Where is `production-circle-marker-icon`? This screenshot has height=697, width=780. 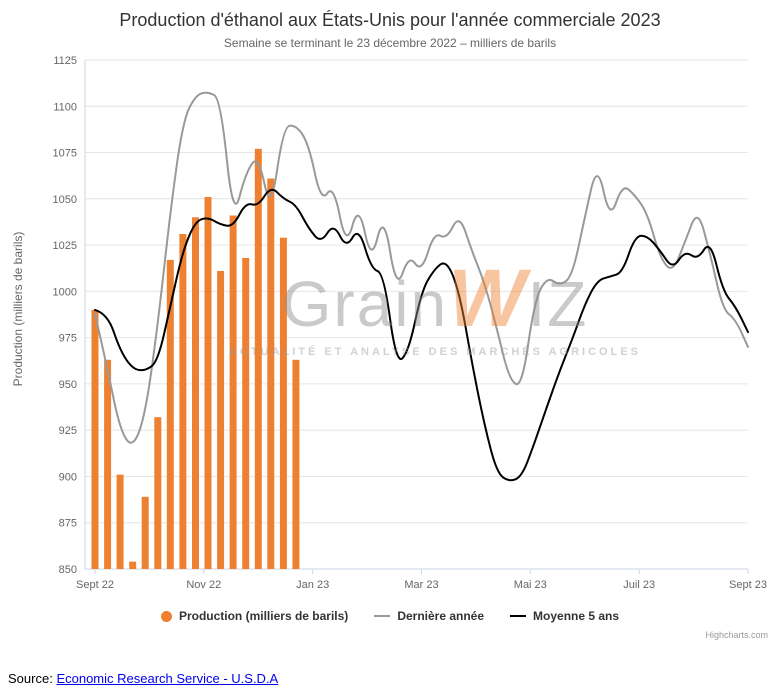
production-circle-marker-icon is located at coordinates (166, 616).